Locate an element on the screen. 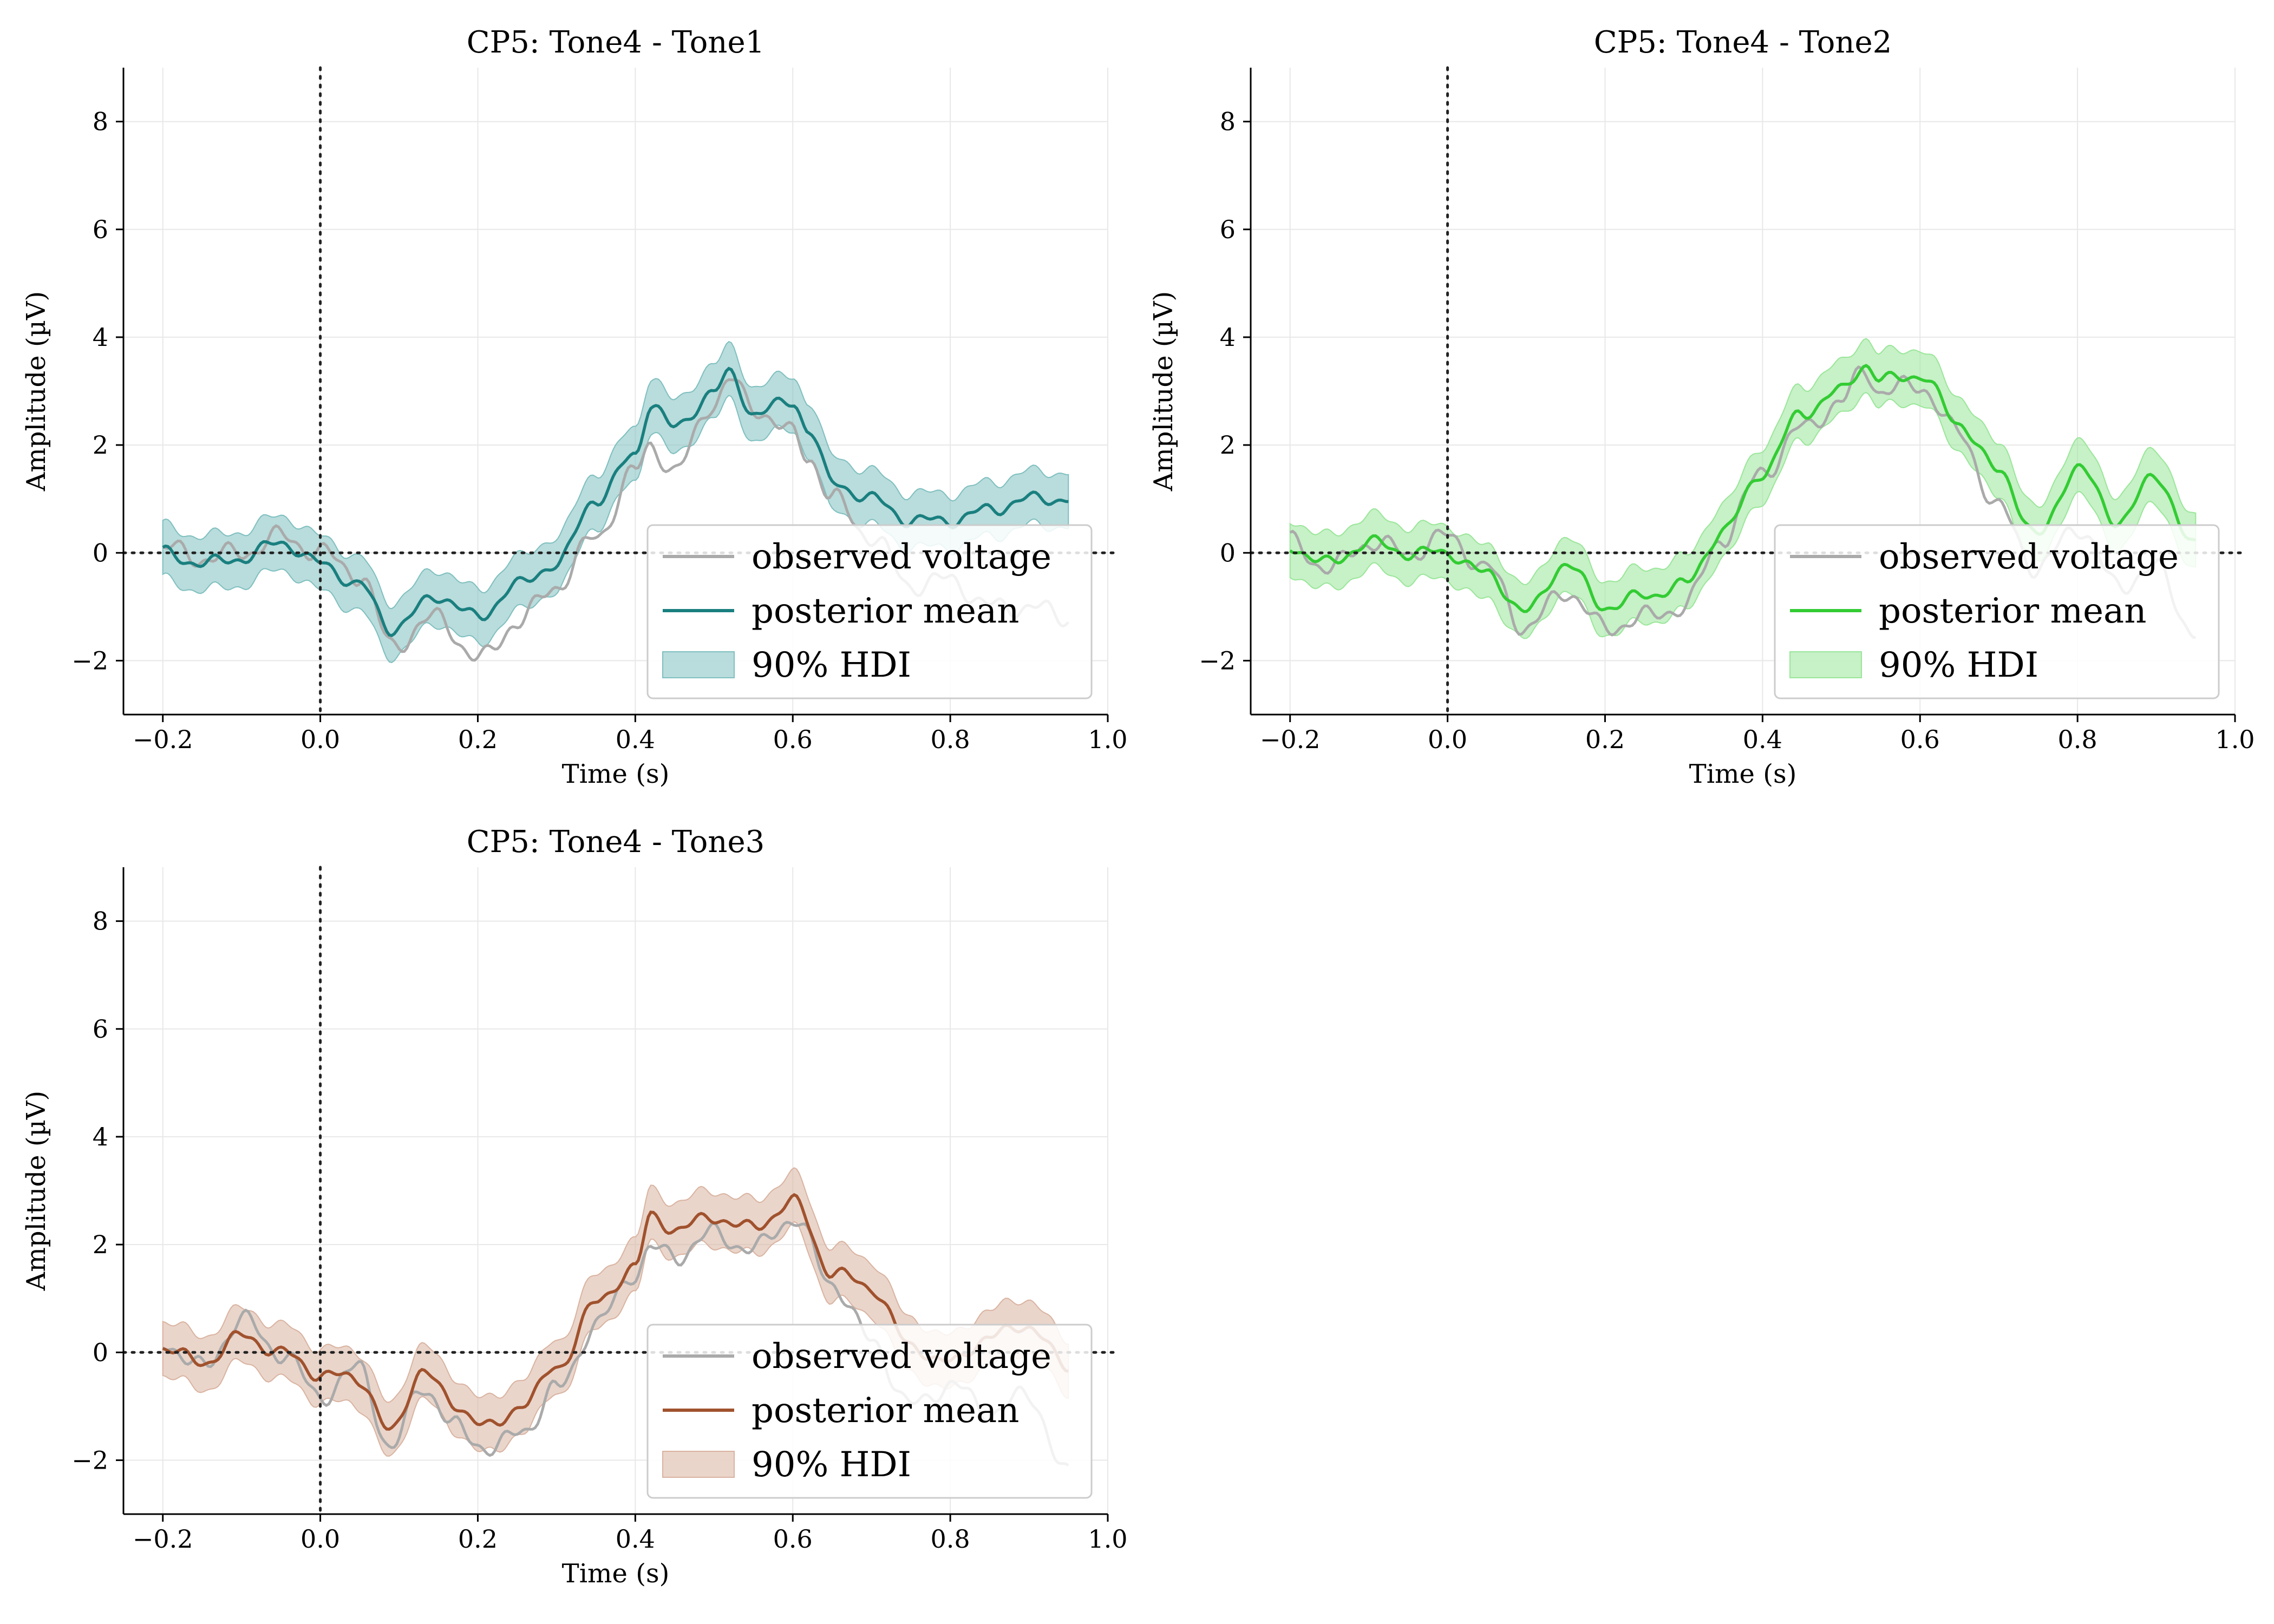 The image size is (2274, 1624). chart-title: CP5: Tone4 - Tone3 is located at coordinates (615, 842).